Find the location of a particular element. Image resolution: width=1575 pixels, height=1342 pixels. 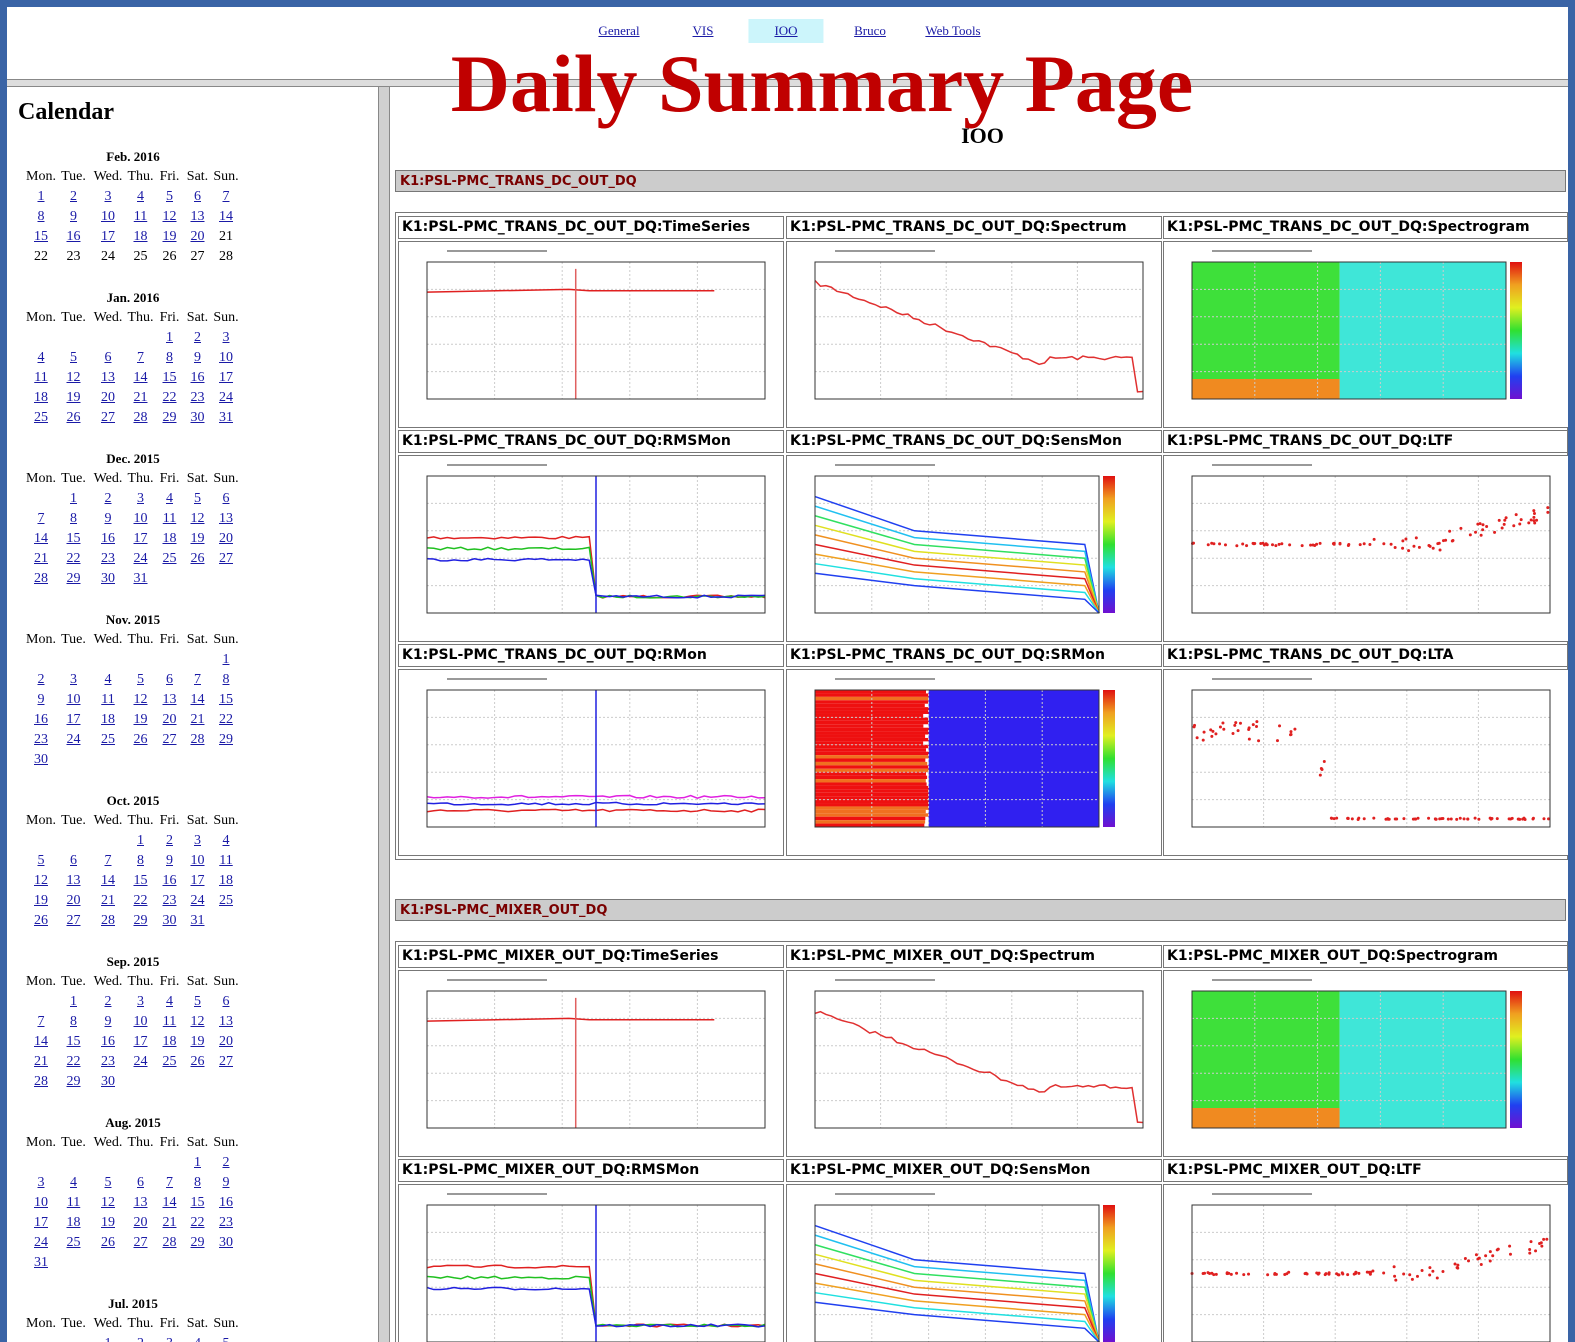

day-link: 26 is located at coordinates (41, 920).